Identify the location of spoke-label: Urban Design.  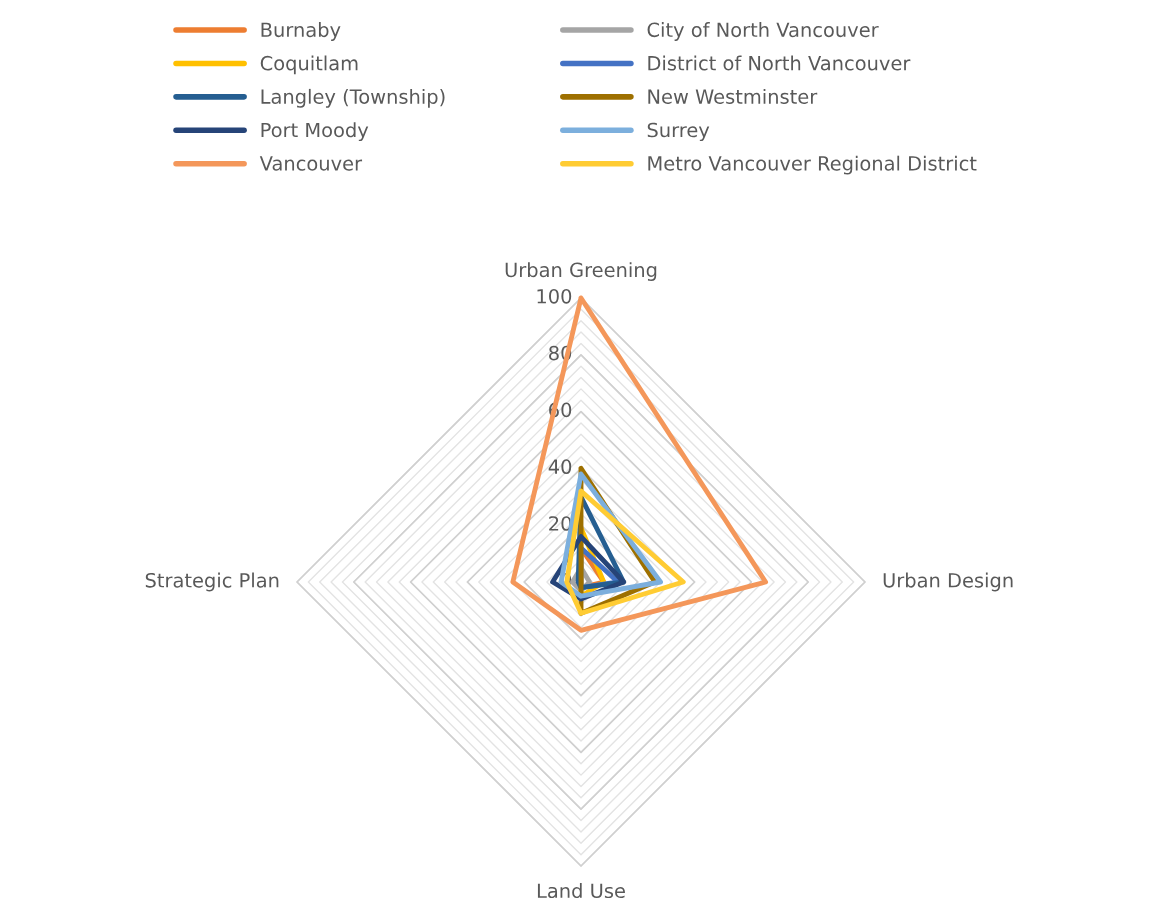
(948, 582).